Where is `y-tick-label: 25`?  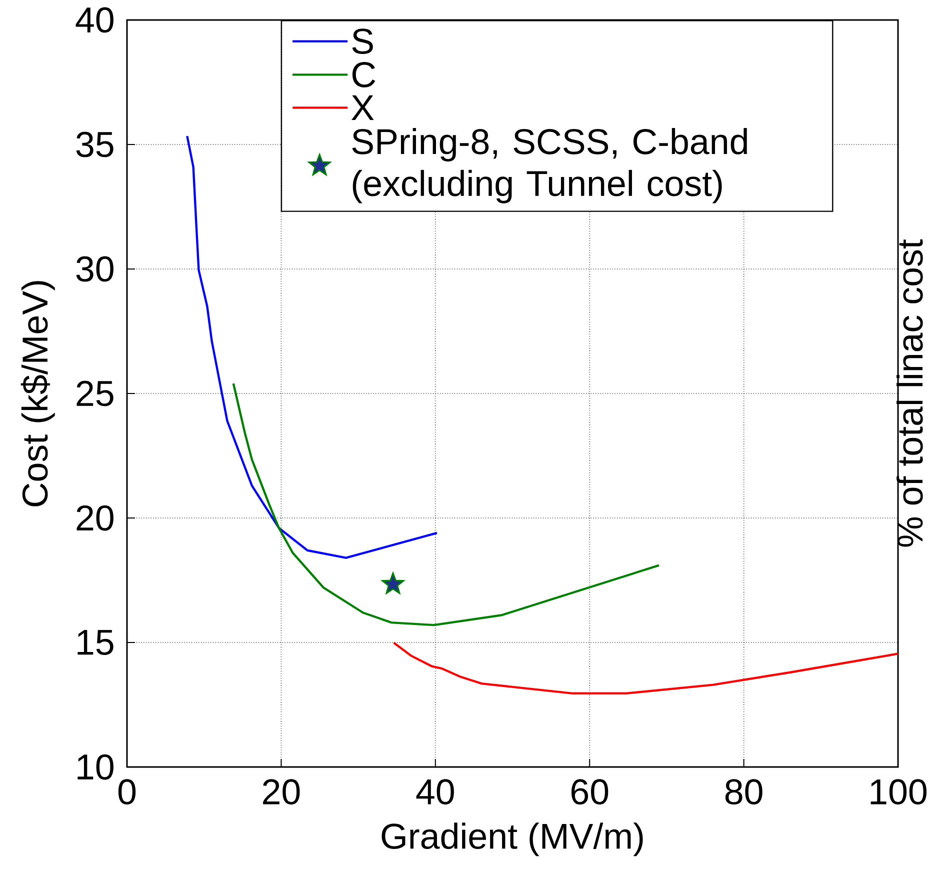
y-tick-label: 25 is located at coordinates (95, 393).